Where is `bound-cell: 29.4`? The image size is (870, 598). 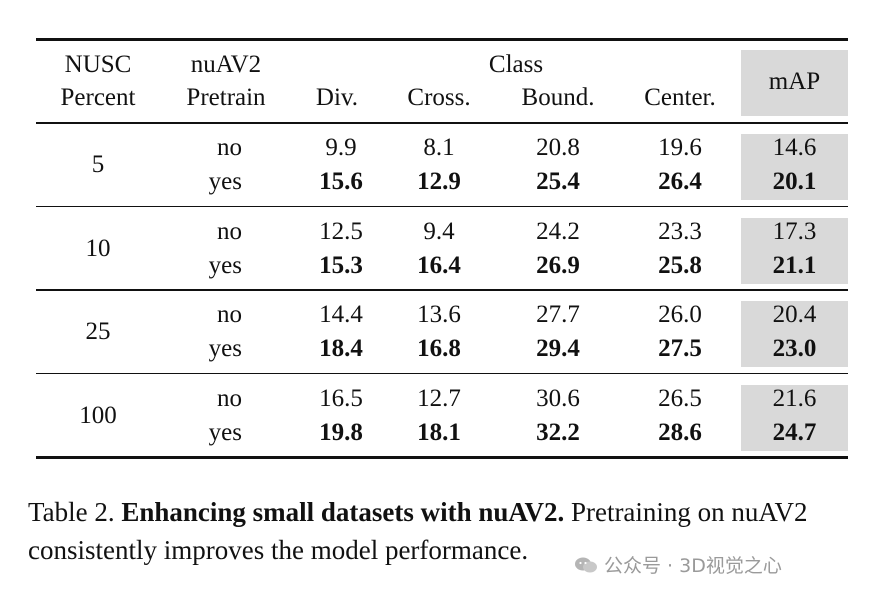 bound-cell: 29.4 is located at coordinates (558, 348).